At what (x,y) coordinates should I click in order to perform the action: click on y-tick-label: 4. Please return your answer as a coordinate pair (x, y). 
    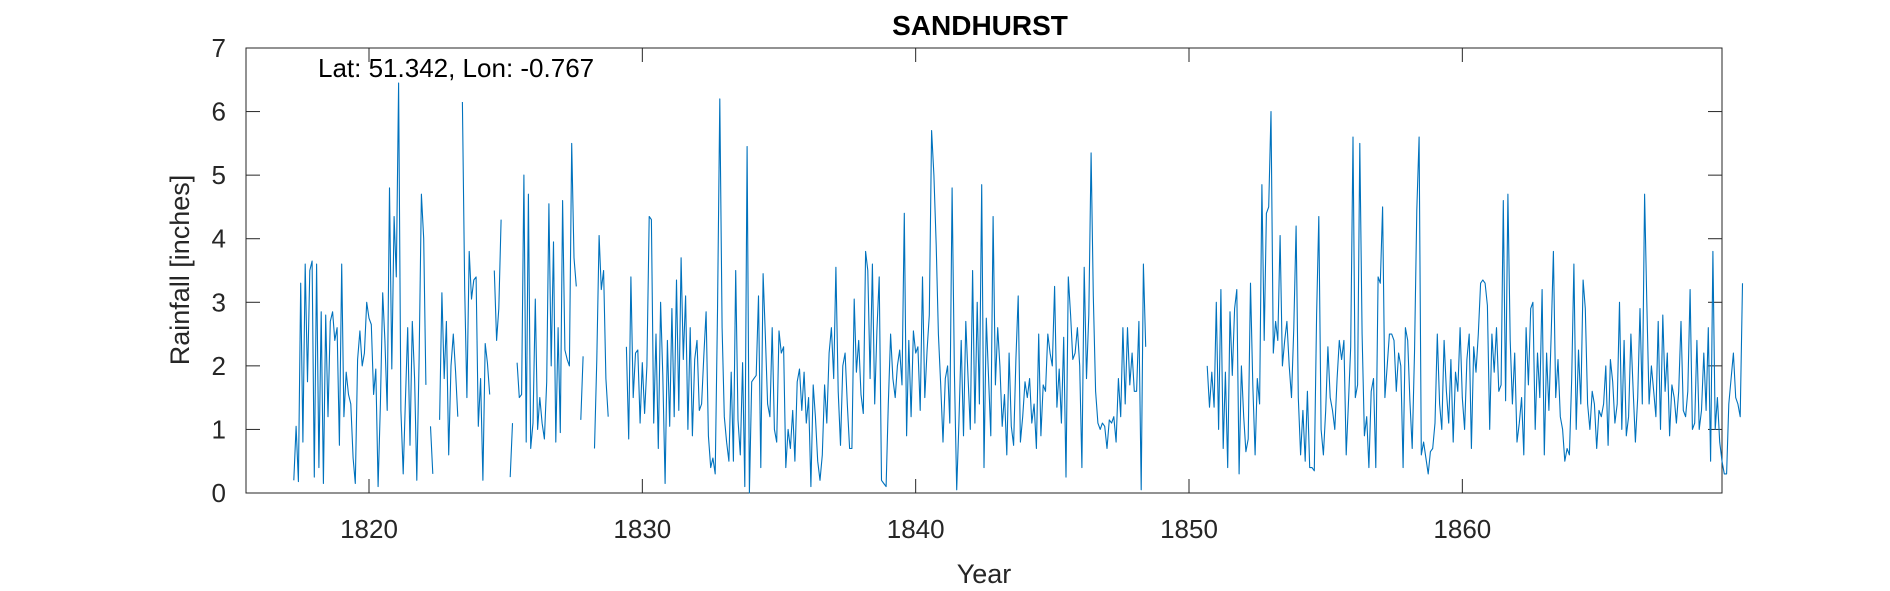
    Looking at the image, I should click on (219, 239).